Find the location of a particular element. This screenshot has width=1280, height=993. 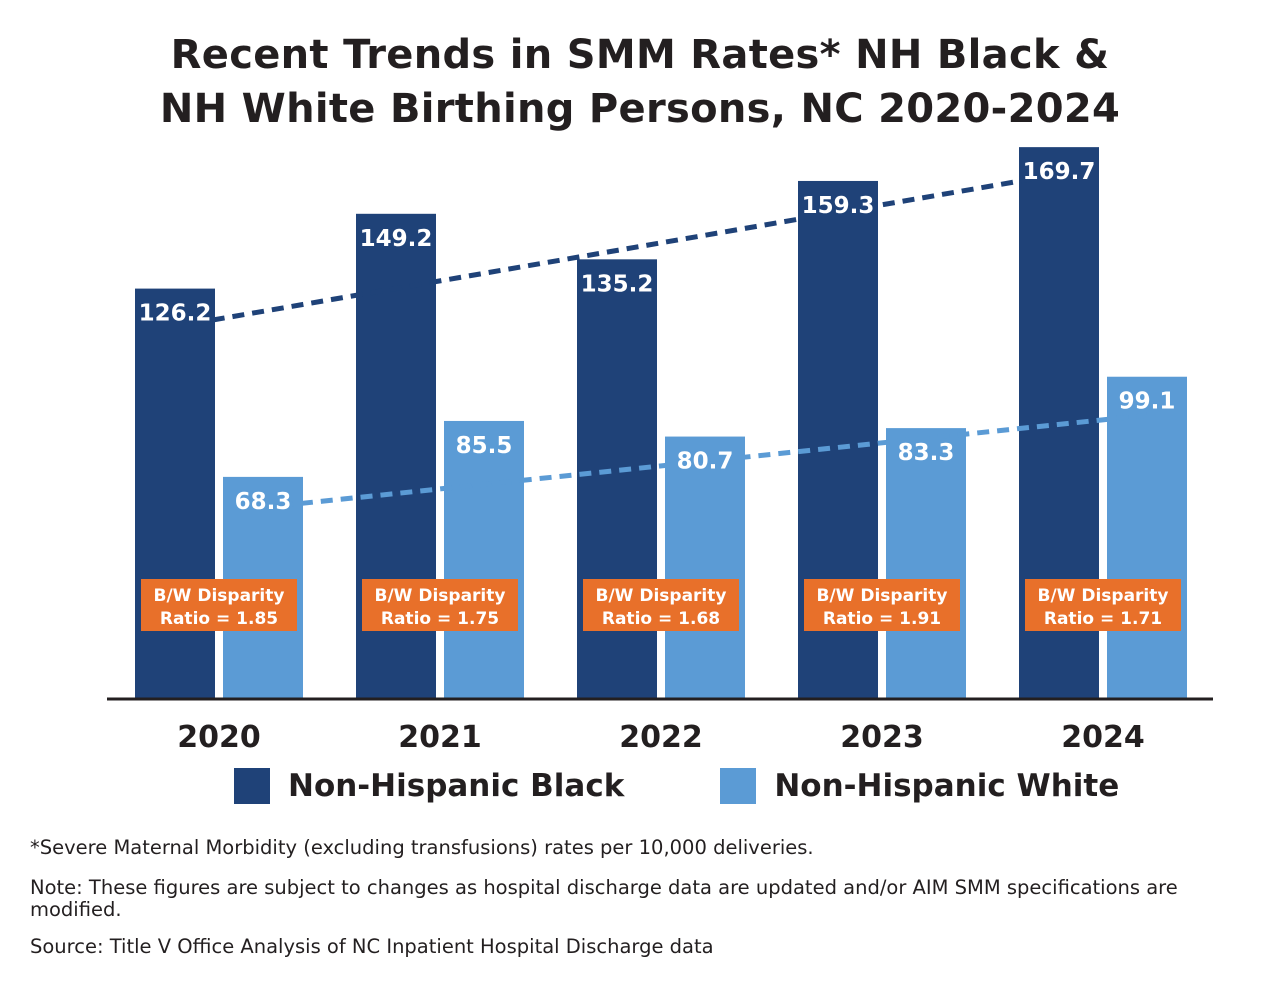

trendline-black is located at coordinates (626, 248).